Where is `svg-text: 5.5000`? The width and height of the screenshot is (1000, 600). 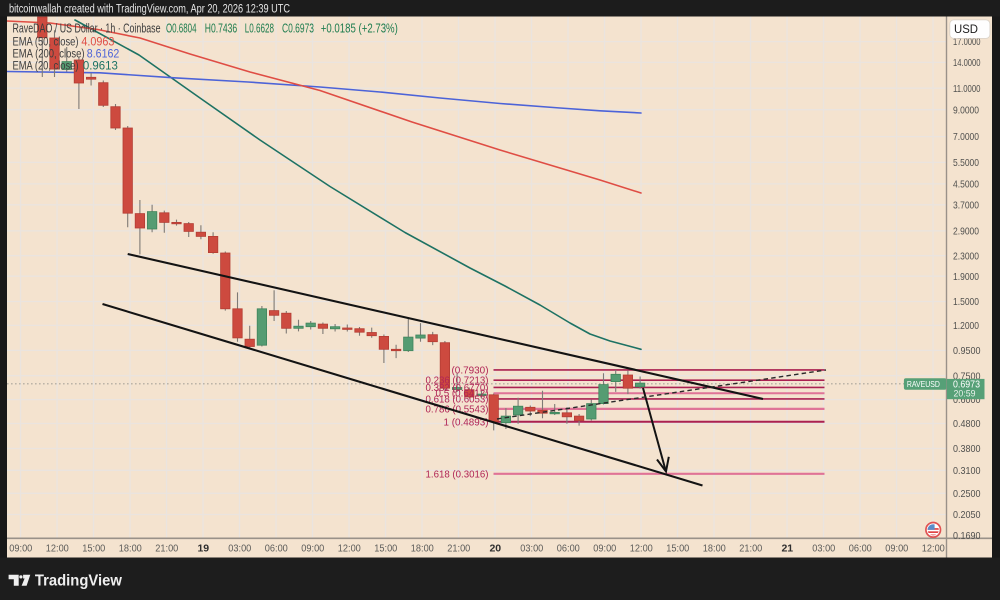 svg-text: 5.5000 is located at coordinates (966, 163).